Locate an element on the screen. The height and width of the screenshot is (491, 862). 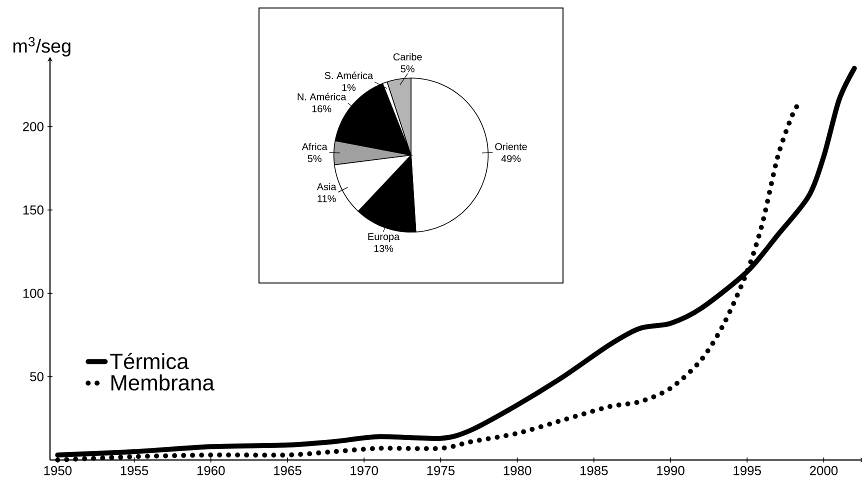
x-tick-label: 2000 is located at coordinates (824, 471).